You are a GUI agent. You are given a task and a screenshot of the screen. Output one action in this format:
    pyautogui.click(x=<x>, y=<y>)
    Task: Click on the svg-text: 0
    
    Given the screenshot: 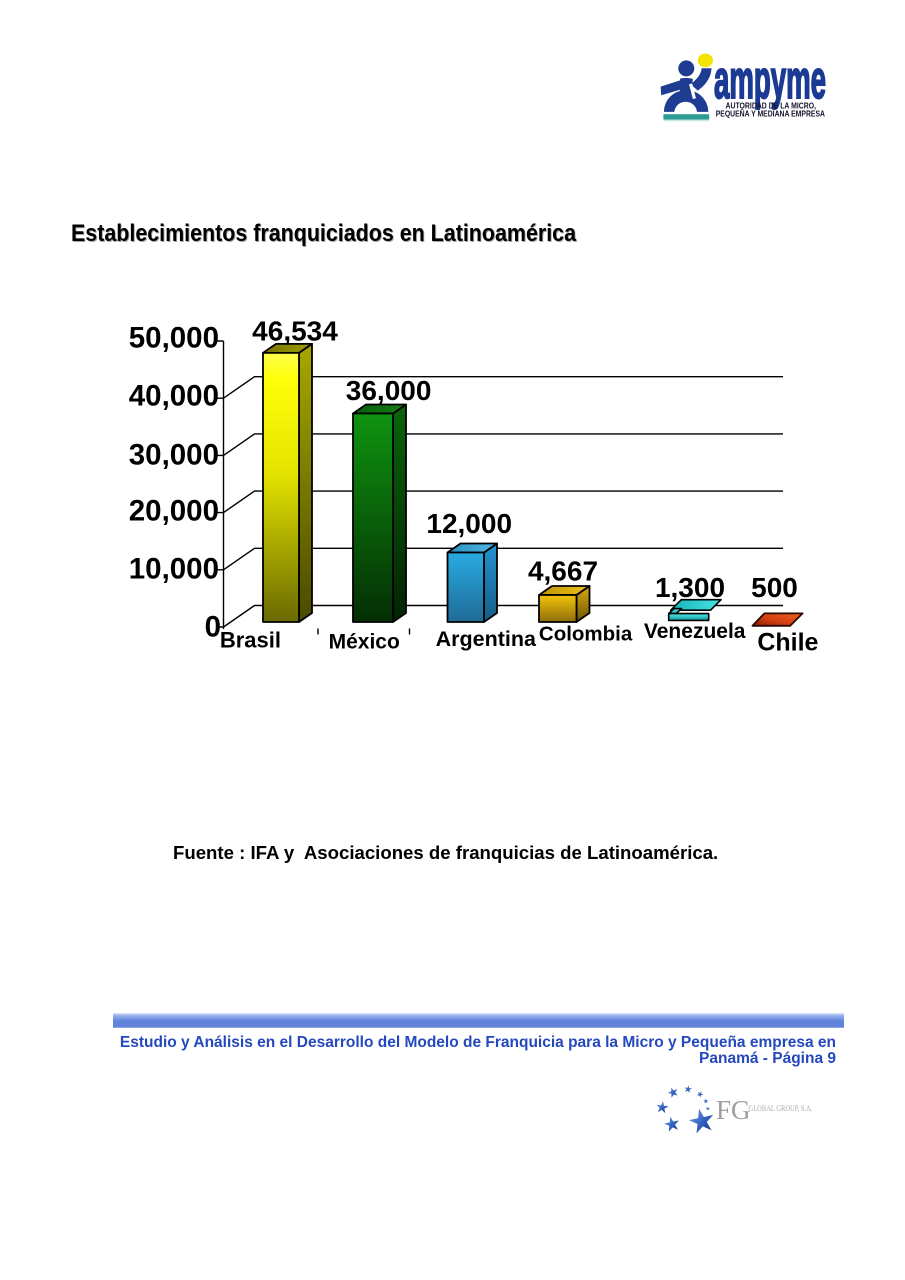 What is the action you would take?
    pyautogui.click(x=213, y=627)
    